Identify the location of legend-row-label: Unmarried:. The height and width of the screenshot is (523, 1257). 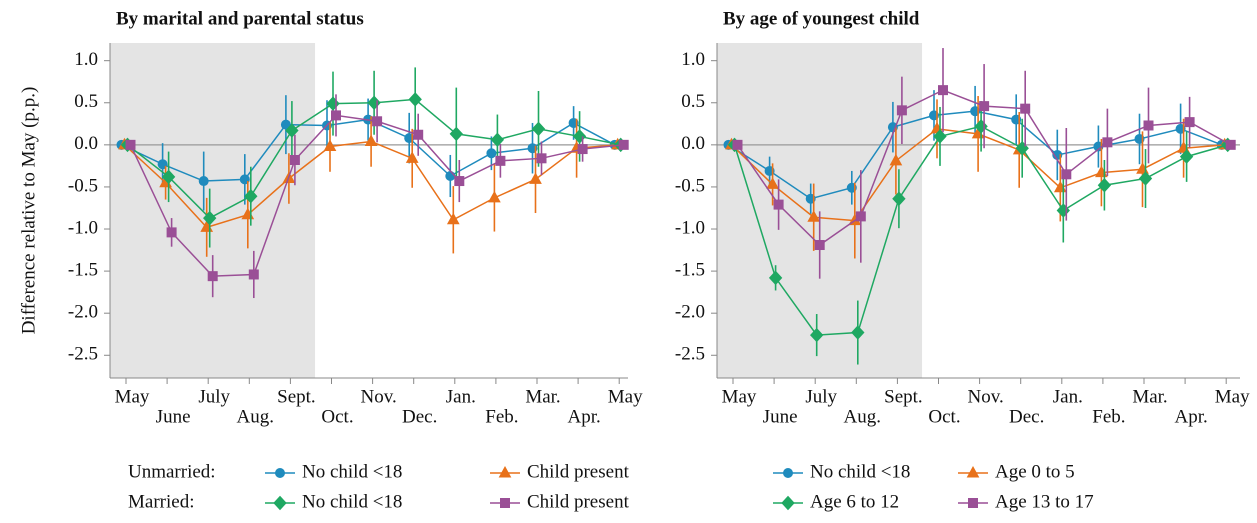
(172, 471).